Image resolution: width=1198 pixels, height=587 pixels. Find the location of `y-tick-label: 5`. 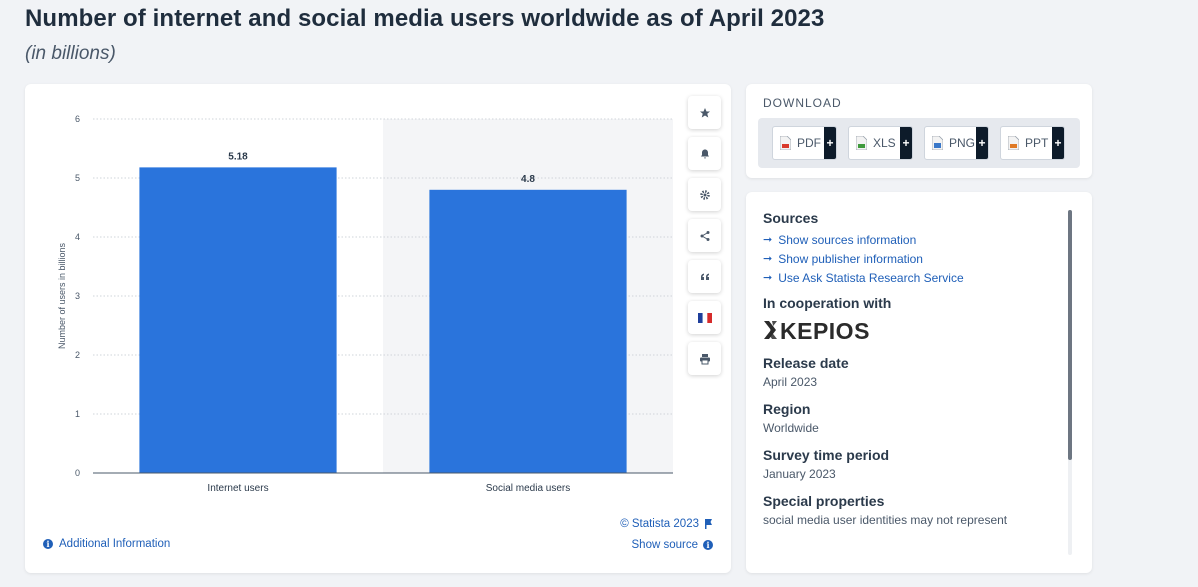

y-tick-label: 5 is located at coordinates (77, 178).